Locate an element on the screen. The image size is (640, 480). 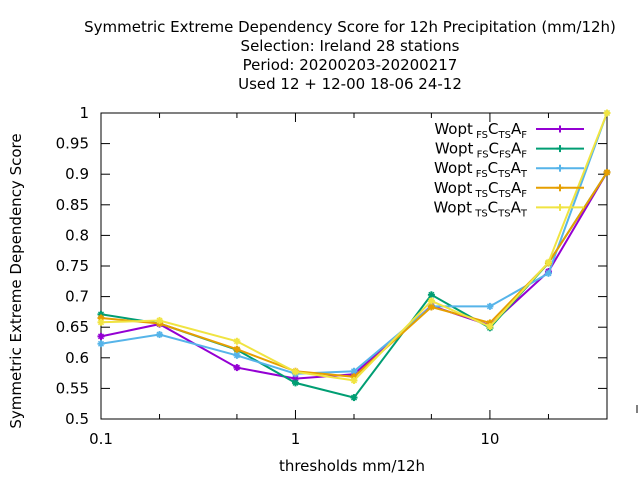
title-line-2: Selection: Ireland 28 stations is located at coordinates (350, 46).